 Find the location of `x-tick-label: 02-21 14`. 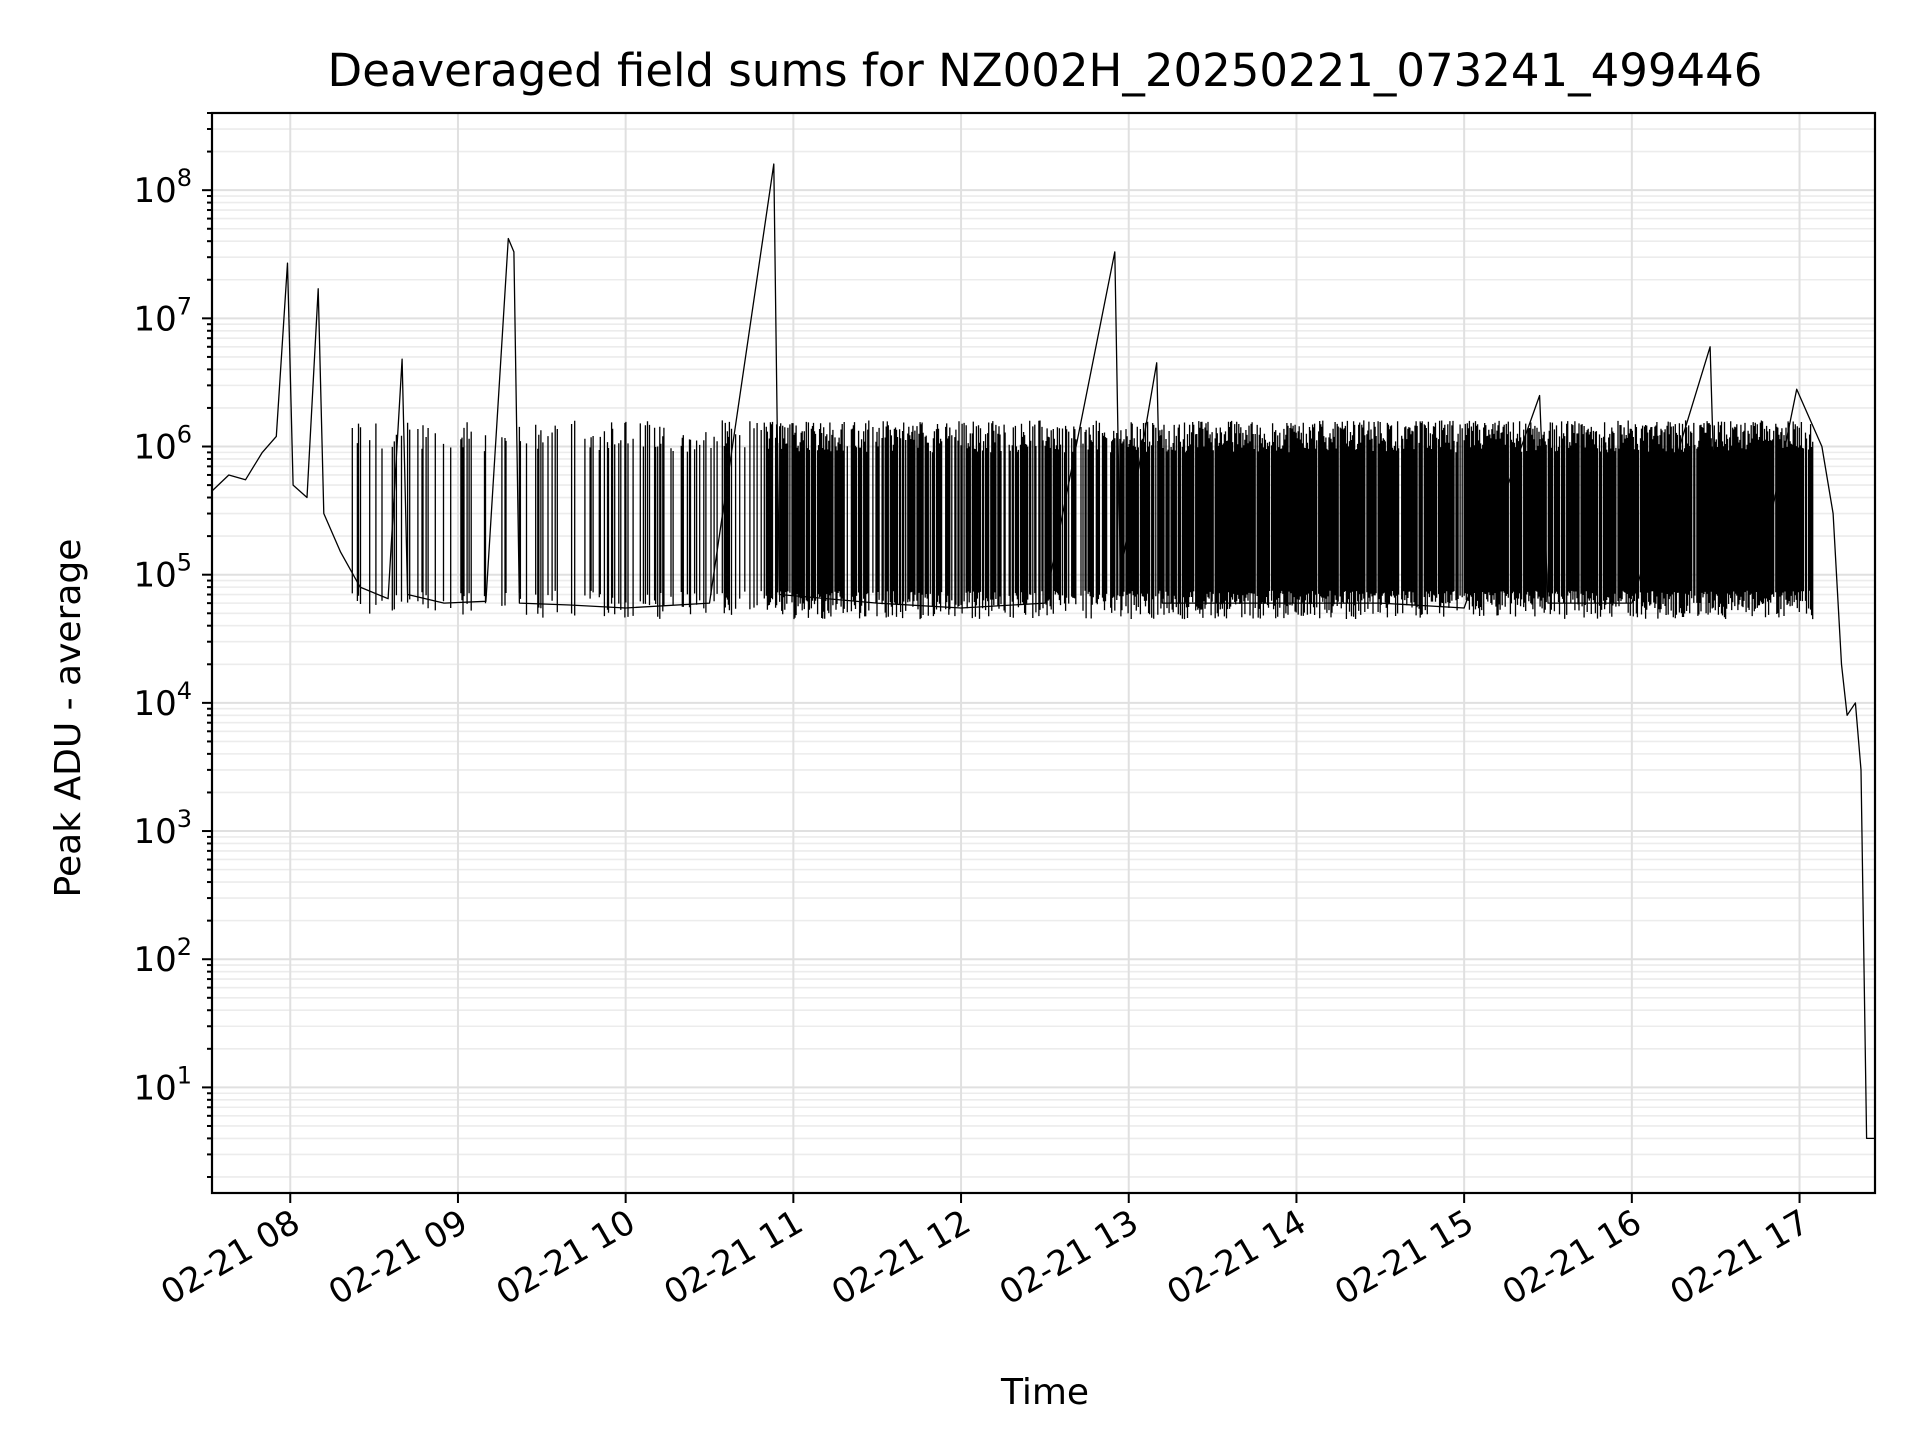

x-tick-label: 02-21 14 is located at coordinates (1237, 1257).